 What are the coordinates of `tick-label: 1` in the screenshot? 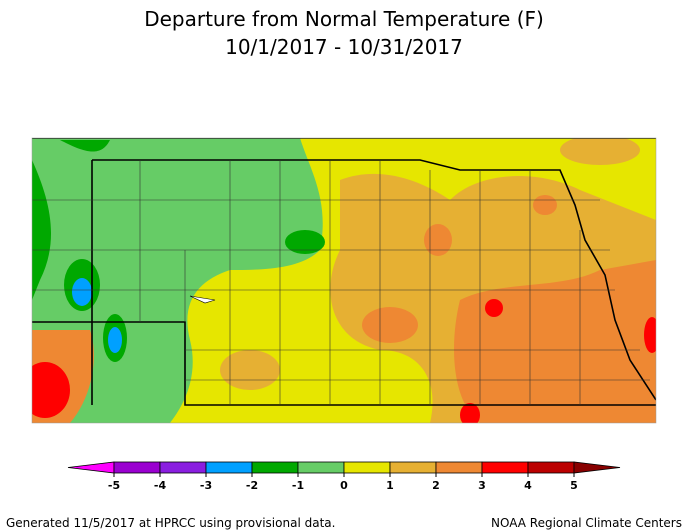 It's located at (390, 485).